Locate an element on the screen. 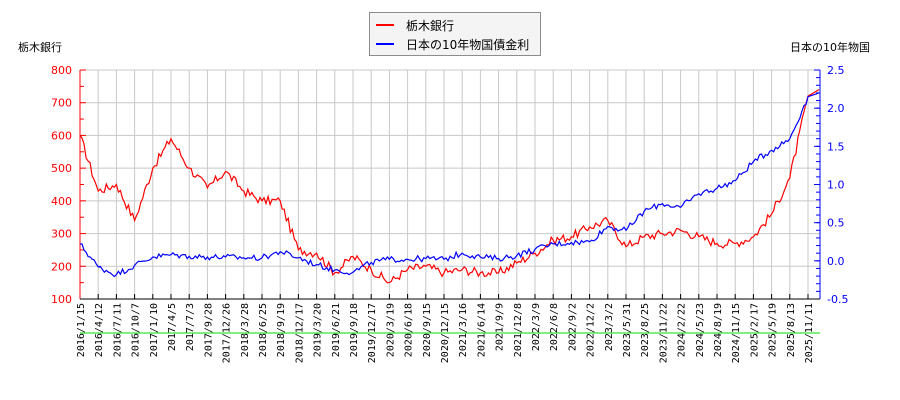 The height and width of the screenshot is (400, 900). left-axis-label: 400 is located at coordinates (61, 201).